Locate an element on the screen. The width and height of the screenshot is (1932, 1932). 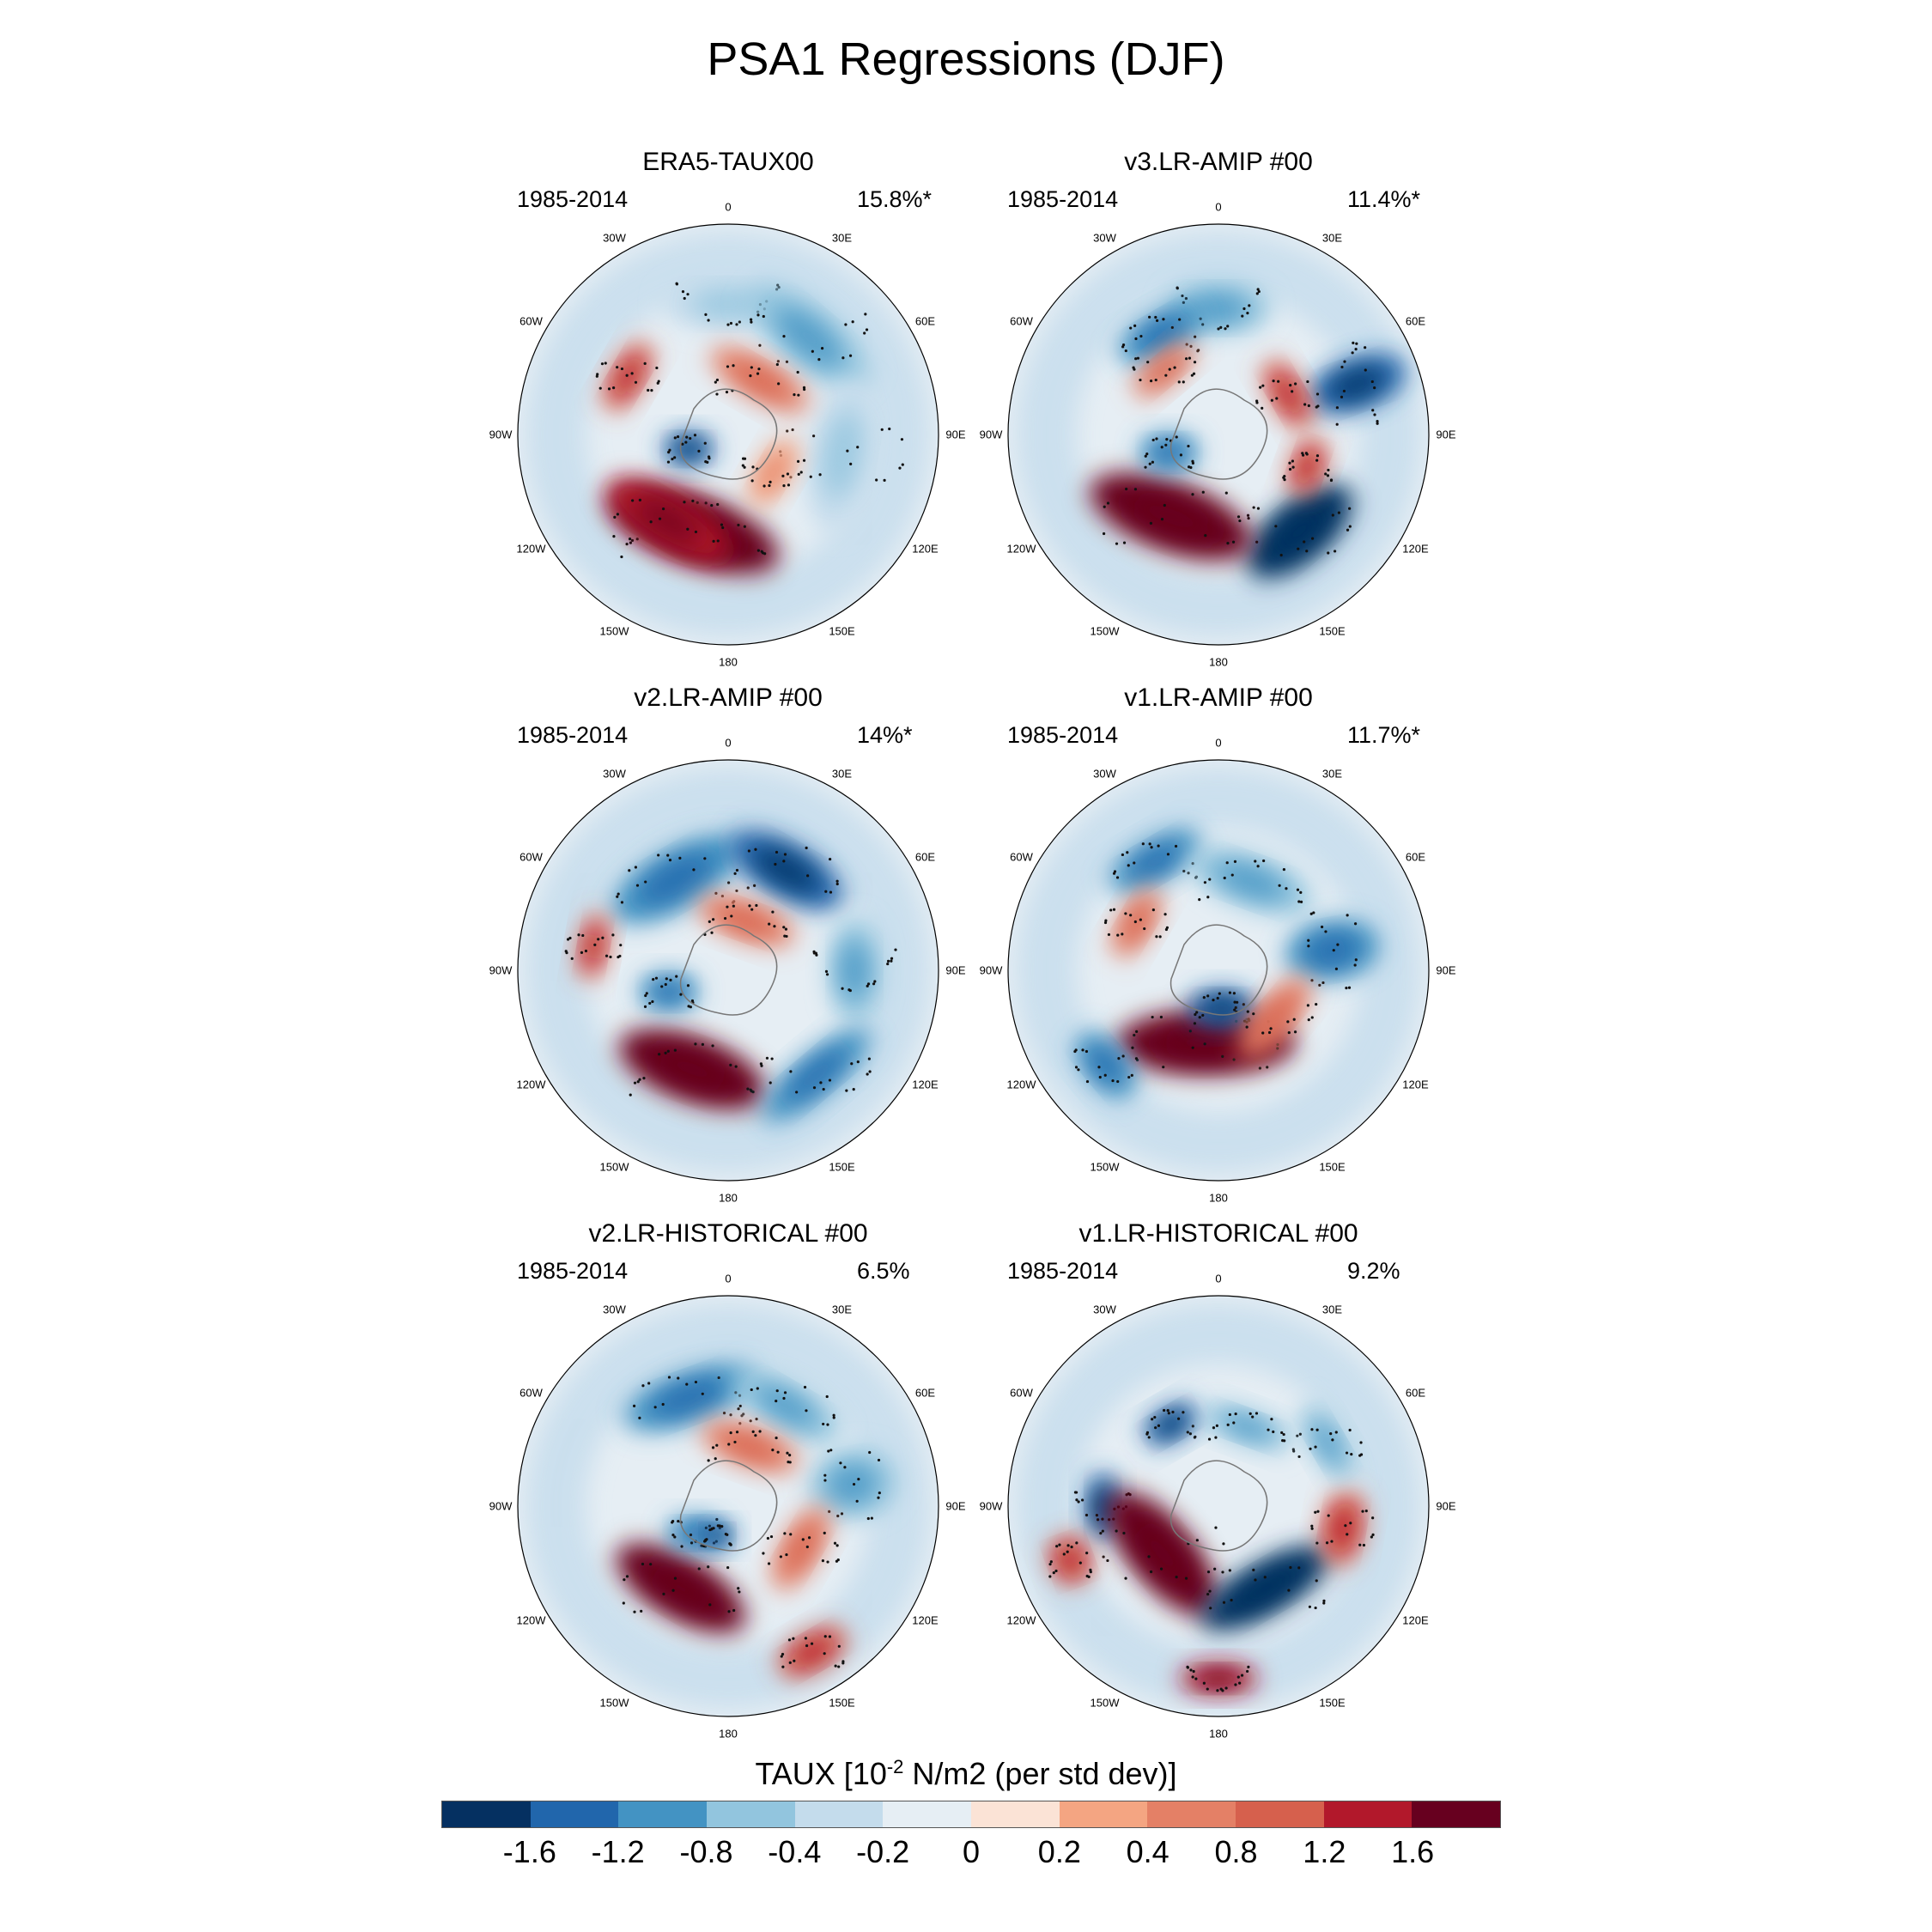
colorbar-tick-label: 0.4 is located at coordinates (1148, 1851).